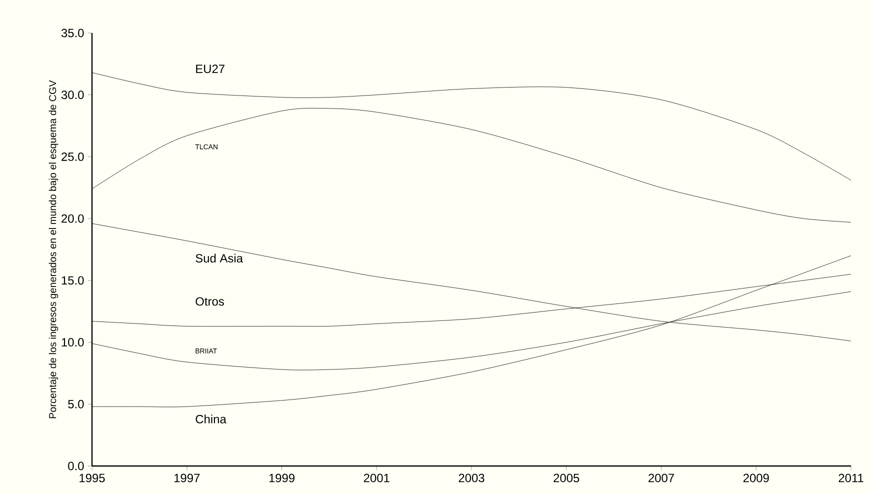 Image resolution: width=872 pixels, height=494 pixels. I want to click on series-label: Sud Asia, so click(219, 258).